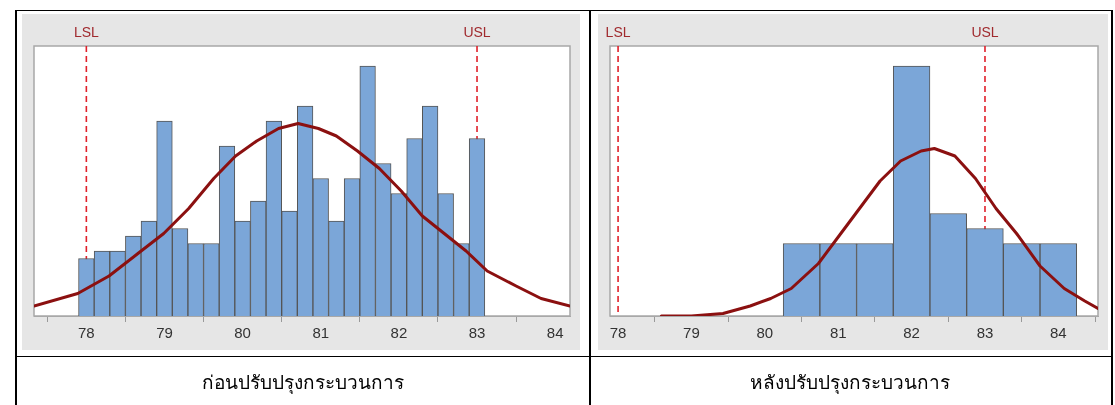 This screenshot has height=405, width=1115. Describe the element at coordinates (850, 383) in the screenshot. I see `text: หลังปรับปรุงกระบวนการ` at that location.